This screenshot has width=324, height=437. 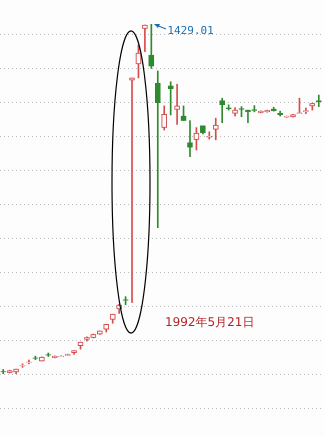 I want to click on annotation: 1992年5月21日, so click(x=209, y=322).